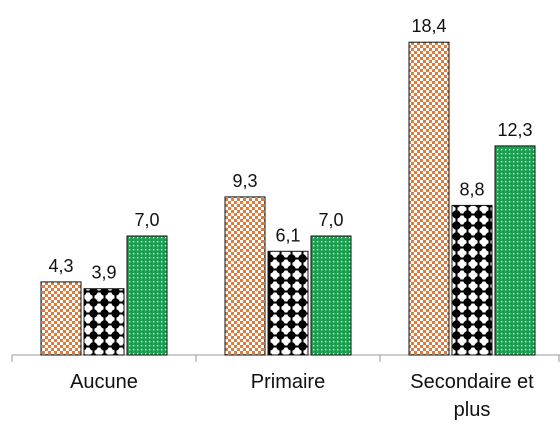  Describe the element at coordinates (428, 26) in the screenshot. I see `value-label: 18,4` at that location.